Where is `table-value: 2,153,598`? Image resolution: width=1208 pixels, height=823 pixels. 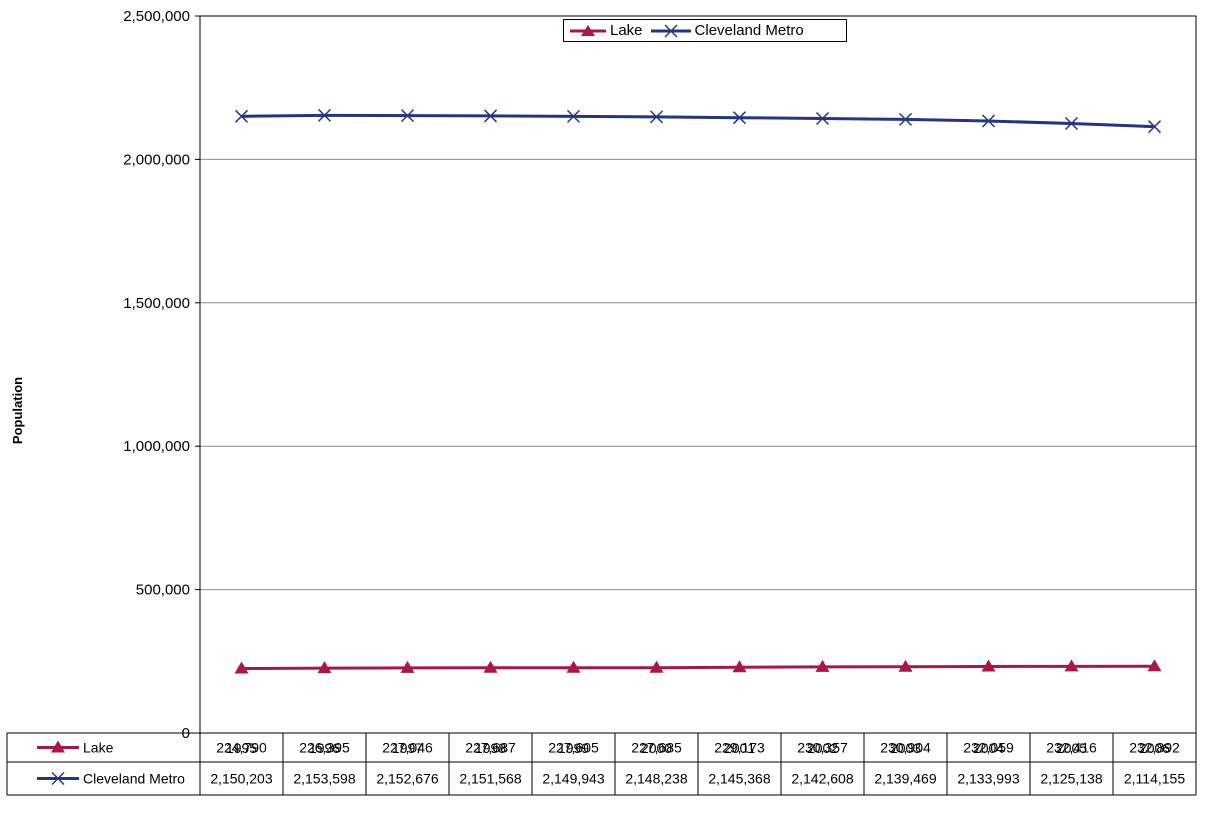
table-value: 2,153,598 is located at coordinates (324, 779).